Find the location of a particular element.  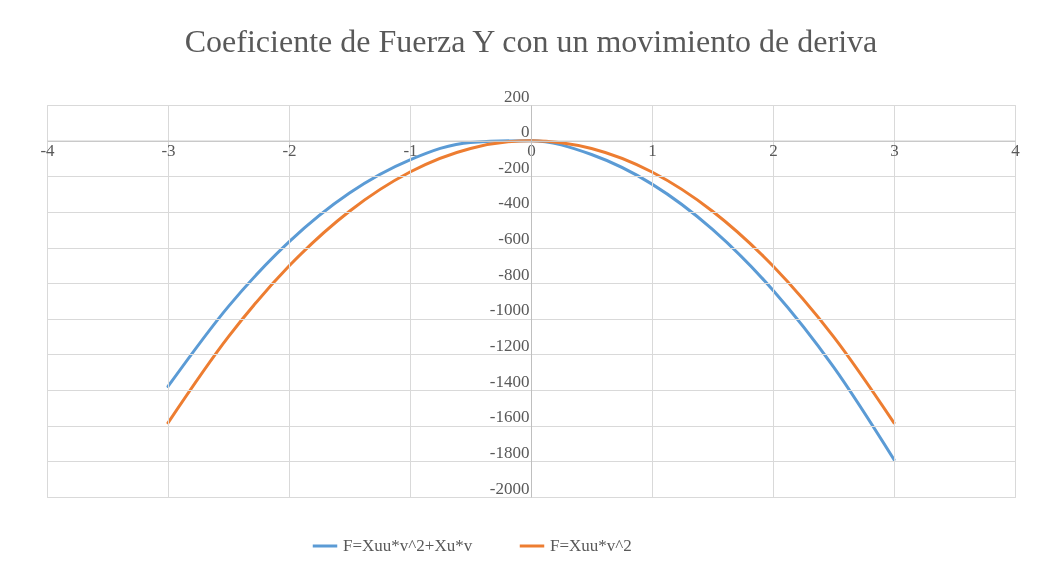

chart-title: Coeficiente de Fuerza Y con un movimiento de deriva is located at coordinates (531, 41).